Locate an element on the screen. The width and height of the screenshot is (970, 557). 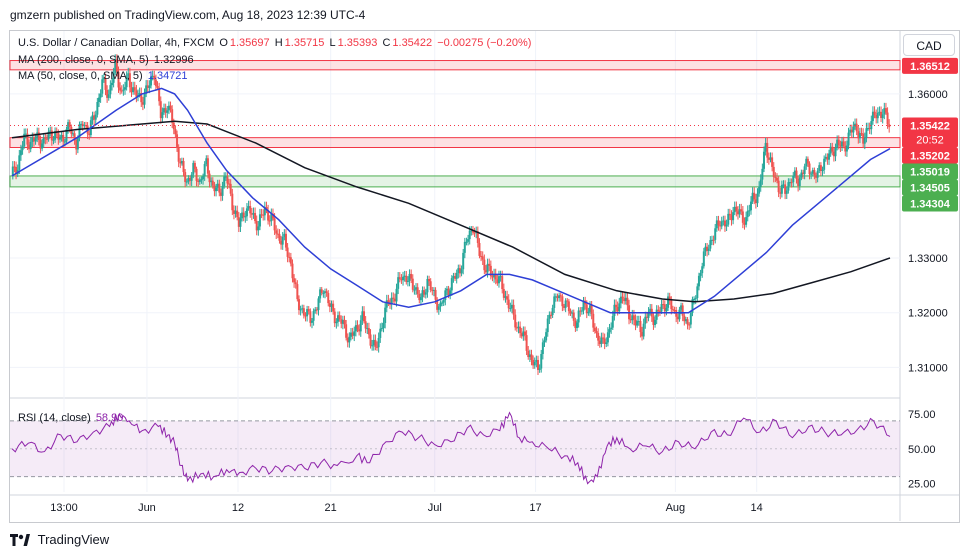
price-tick-label: 1.32000 is located at coordinates (928, 314).